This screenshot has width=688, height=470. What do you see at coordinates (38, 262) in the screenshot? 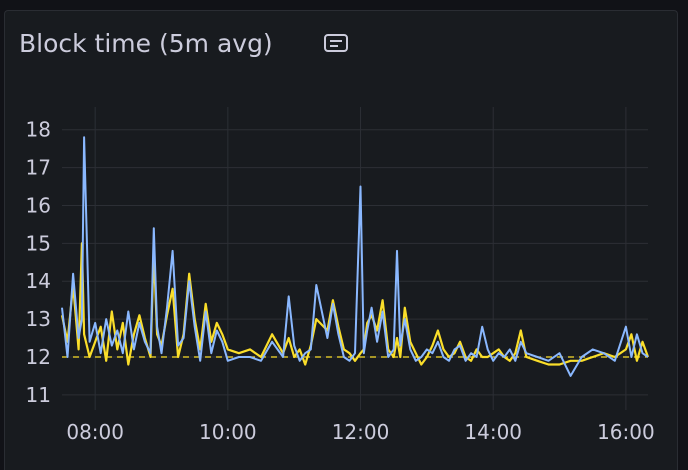
I see `y-axis-labels: 11 12 13 14 15 16 17 18` at bounding box center [38, 262].